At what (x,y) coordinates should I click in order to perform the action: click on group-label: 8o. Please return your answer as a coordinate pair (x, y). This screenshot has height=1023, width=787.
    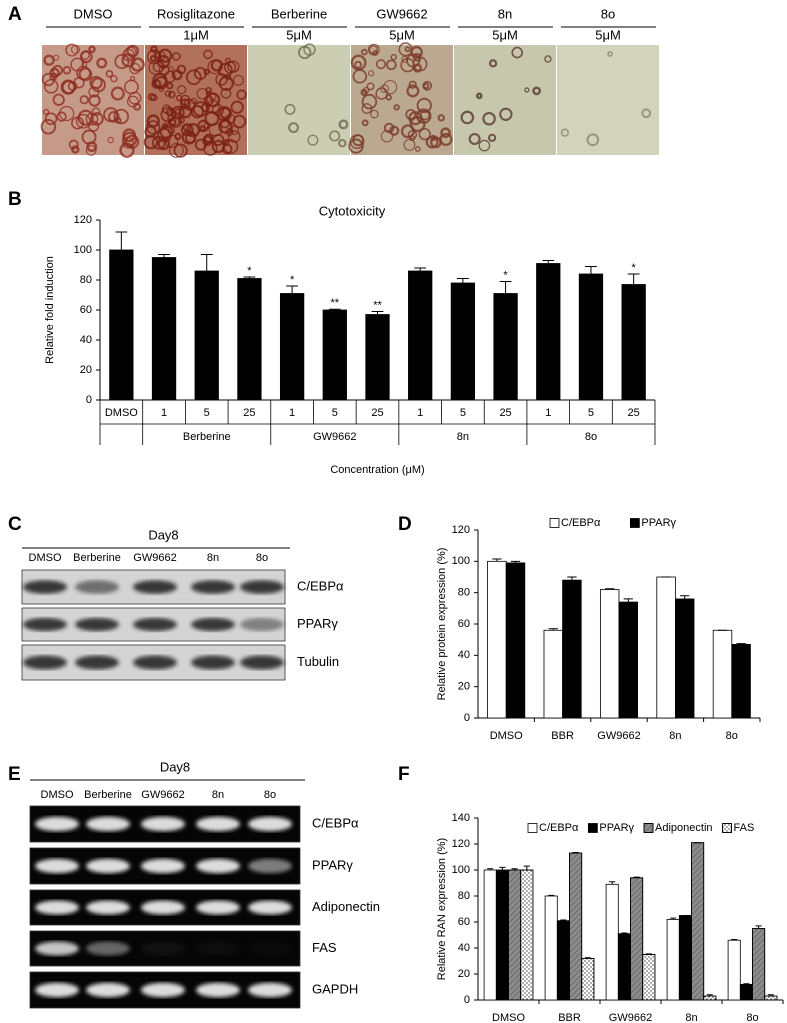
    Looking at the image, I should click on (591, 437).